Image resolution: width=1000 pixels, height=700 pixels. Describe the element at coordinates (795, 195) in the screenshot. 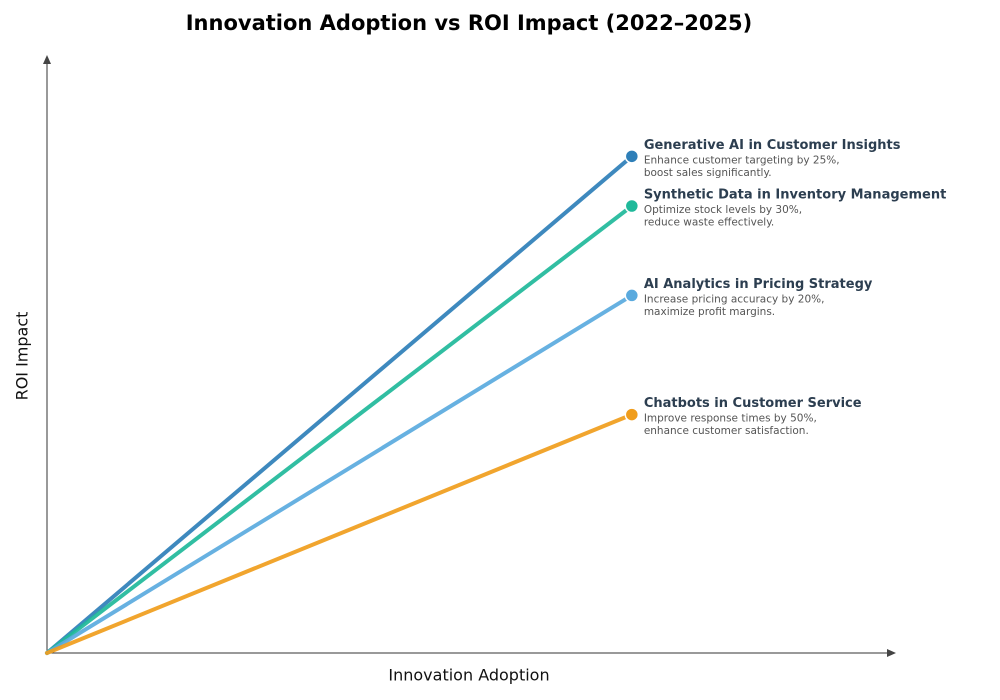

I see `series-name: Synthetic Data in Inventory Management` at that location.